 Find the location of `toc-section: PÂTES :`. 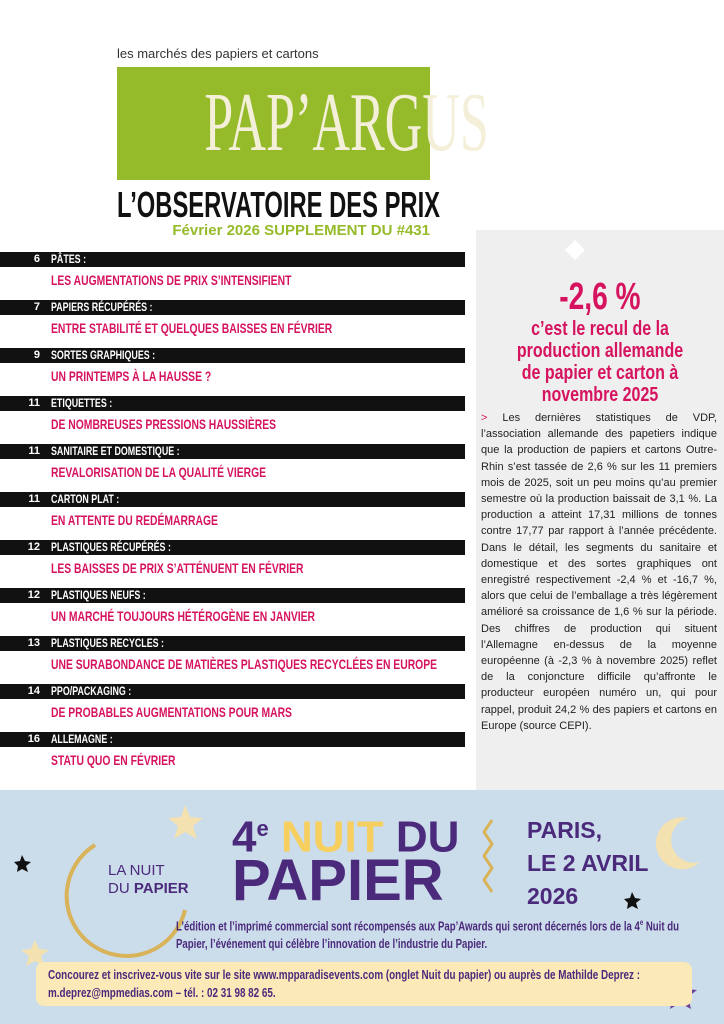

toc-section: PÂTES : is located at coordinates (69, 259).